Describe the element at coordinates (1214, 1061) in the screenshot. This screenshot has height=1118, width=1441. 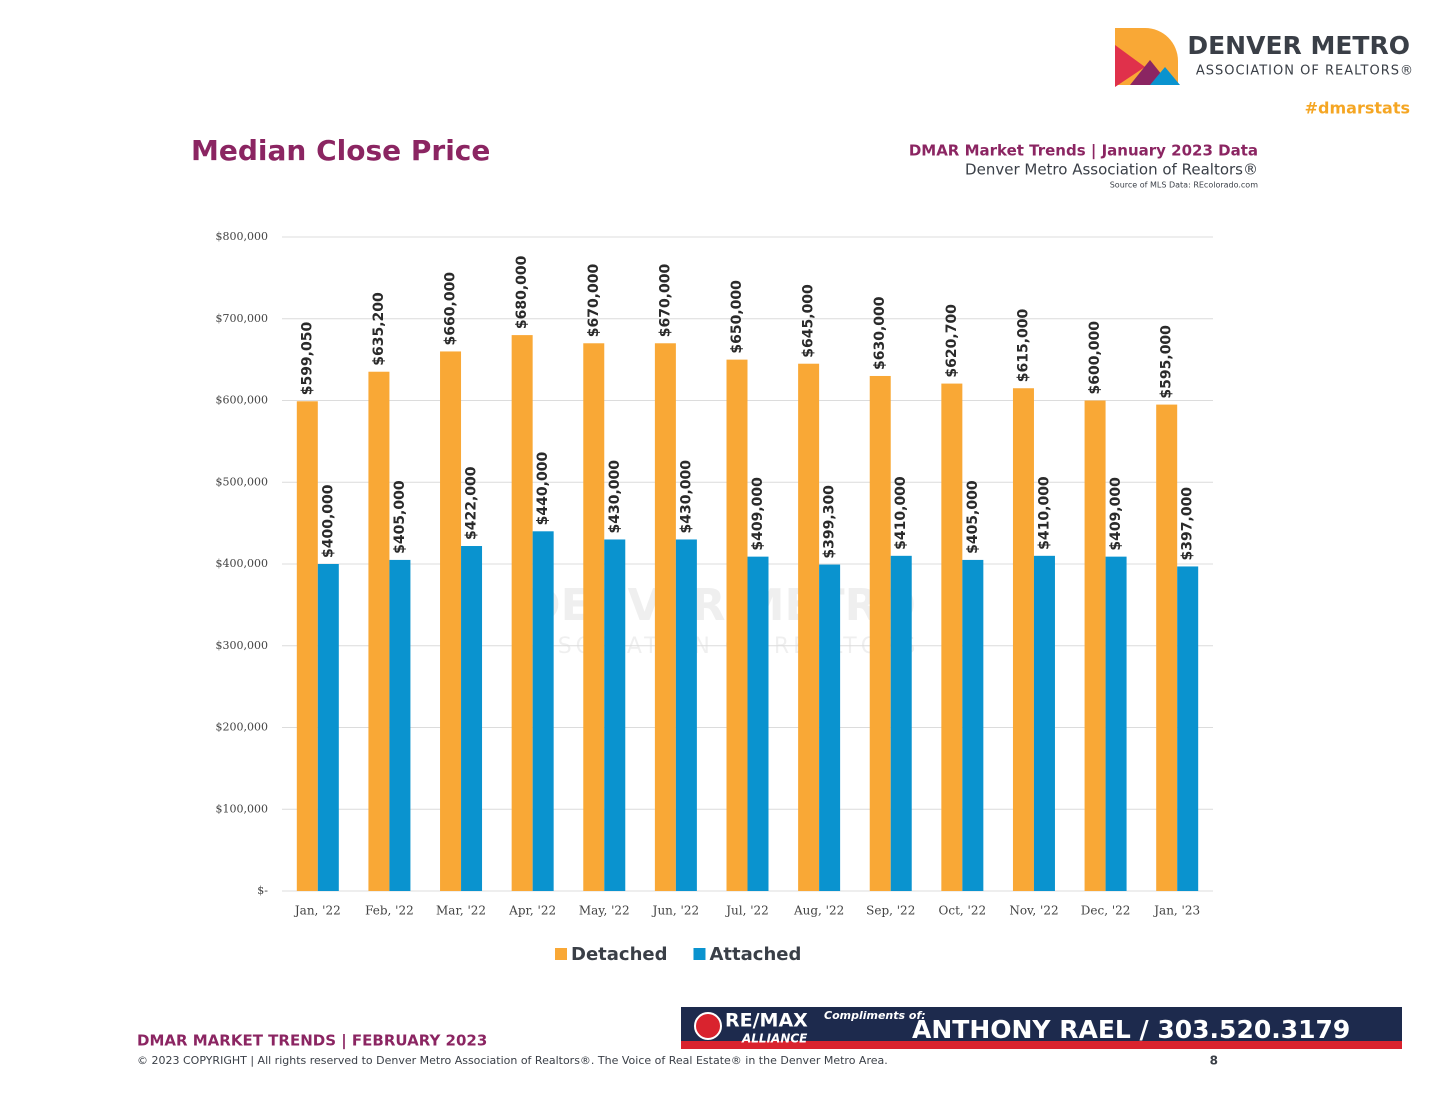
I see `page-number: 8` at that location.